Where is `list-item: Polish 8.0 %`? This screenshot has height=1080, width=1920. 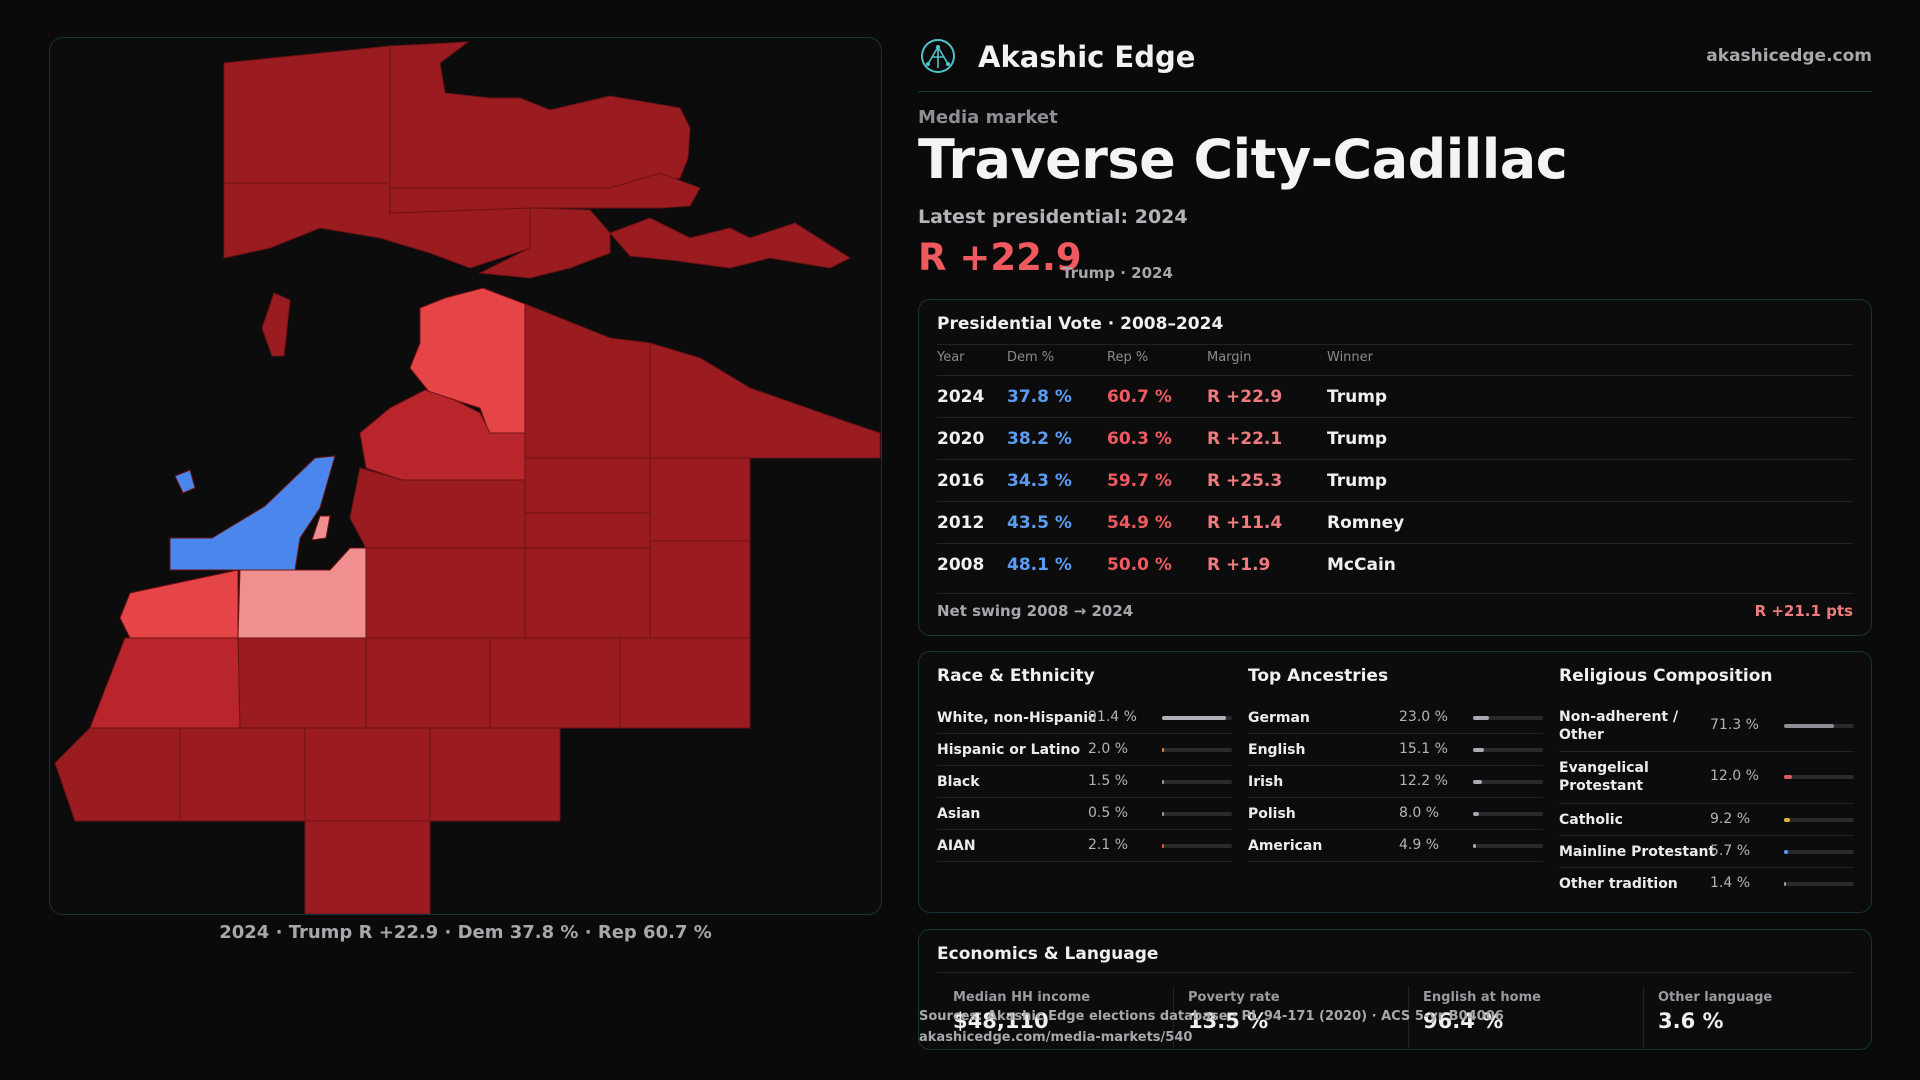
list-item: Polish 8.0 % is located at coordinates (1395, 814).